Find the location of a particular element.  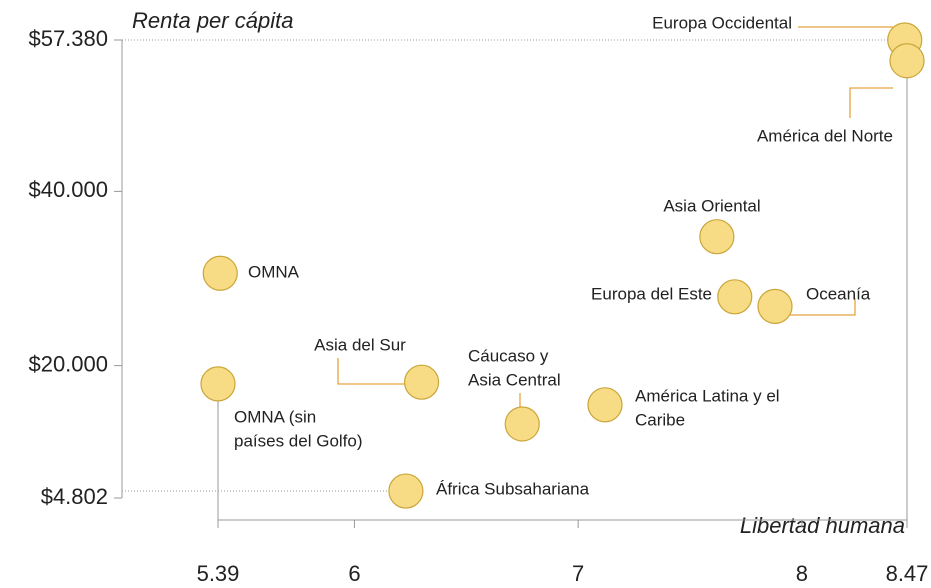

point-label: África Subsahariana is located at coordinates (513, 488).